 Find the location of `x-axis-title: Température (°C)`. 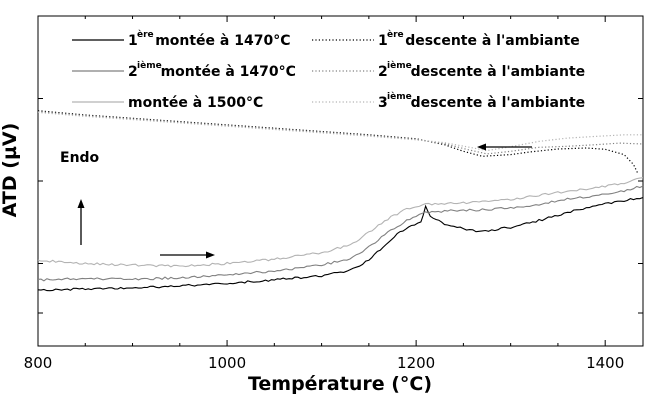

x-axis-title: Température (°C) is located at coordinates (340, 384).